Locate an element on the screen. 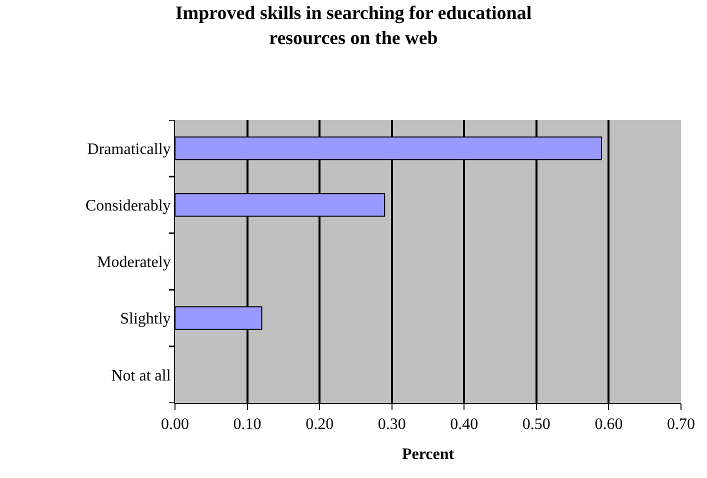 Image resolution: width=707 pixels, height=478 pixels. x-tick-label: 0.20 is located at coordinates (320, 425).